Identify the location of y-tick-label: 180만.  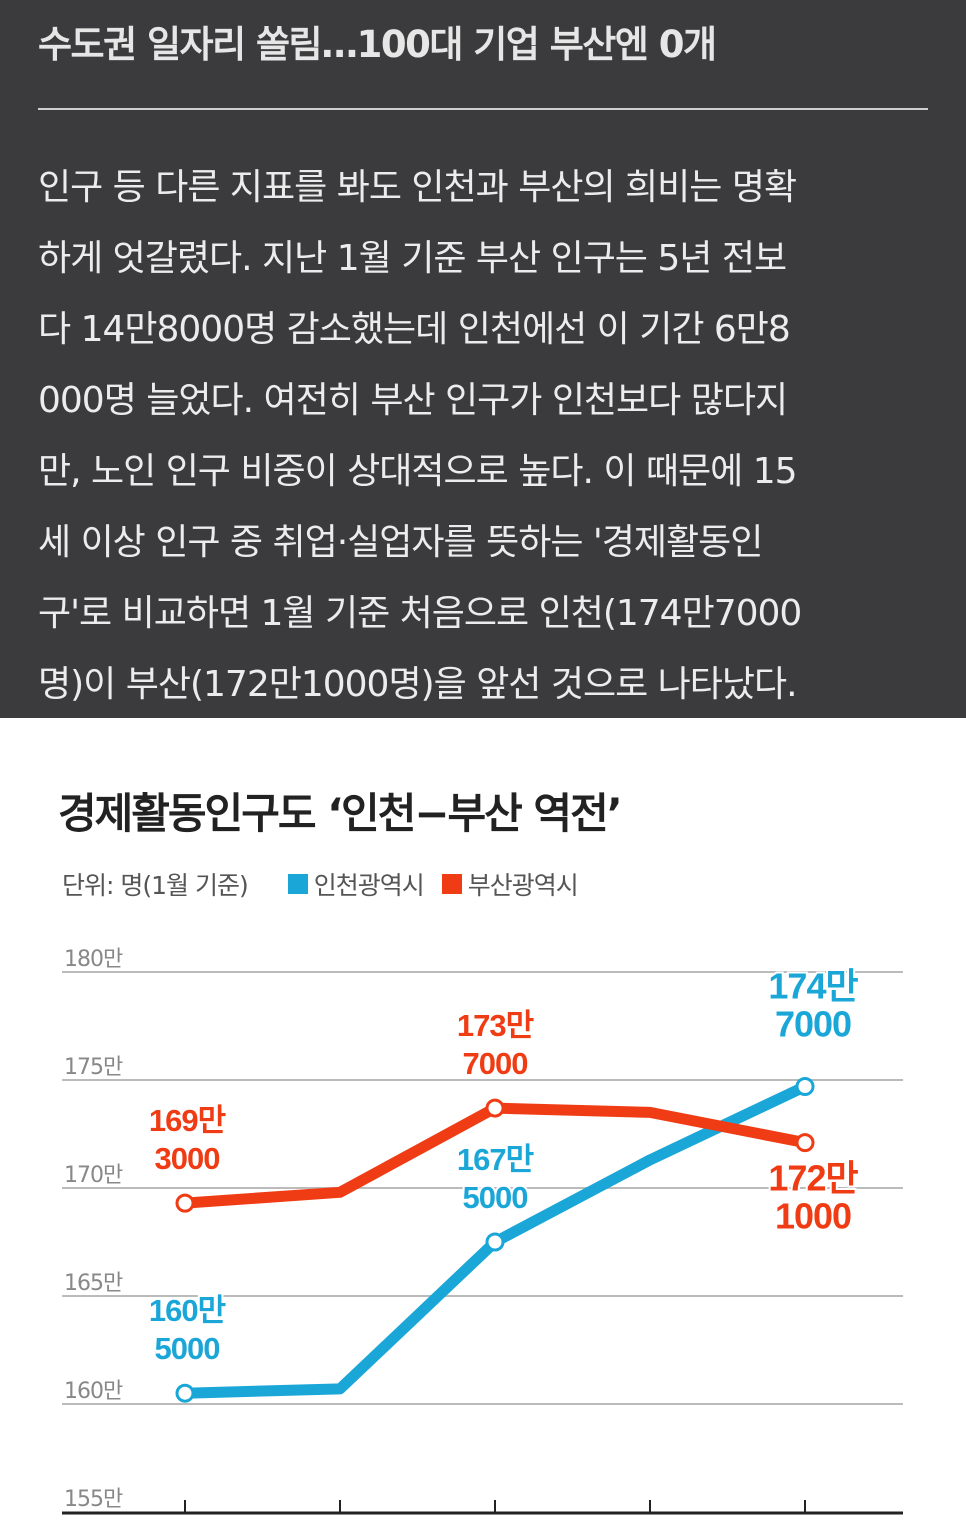
(93, 959).